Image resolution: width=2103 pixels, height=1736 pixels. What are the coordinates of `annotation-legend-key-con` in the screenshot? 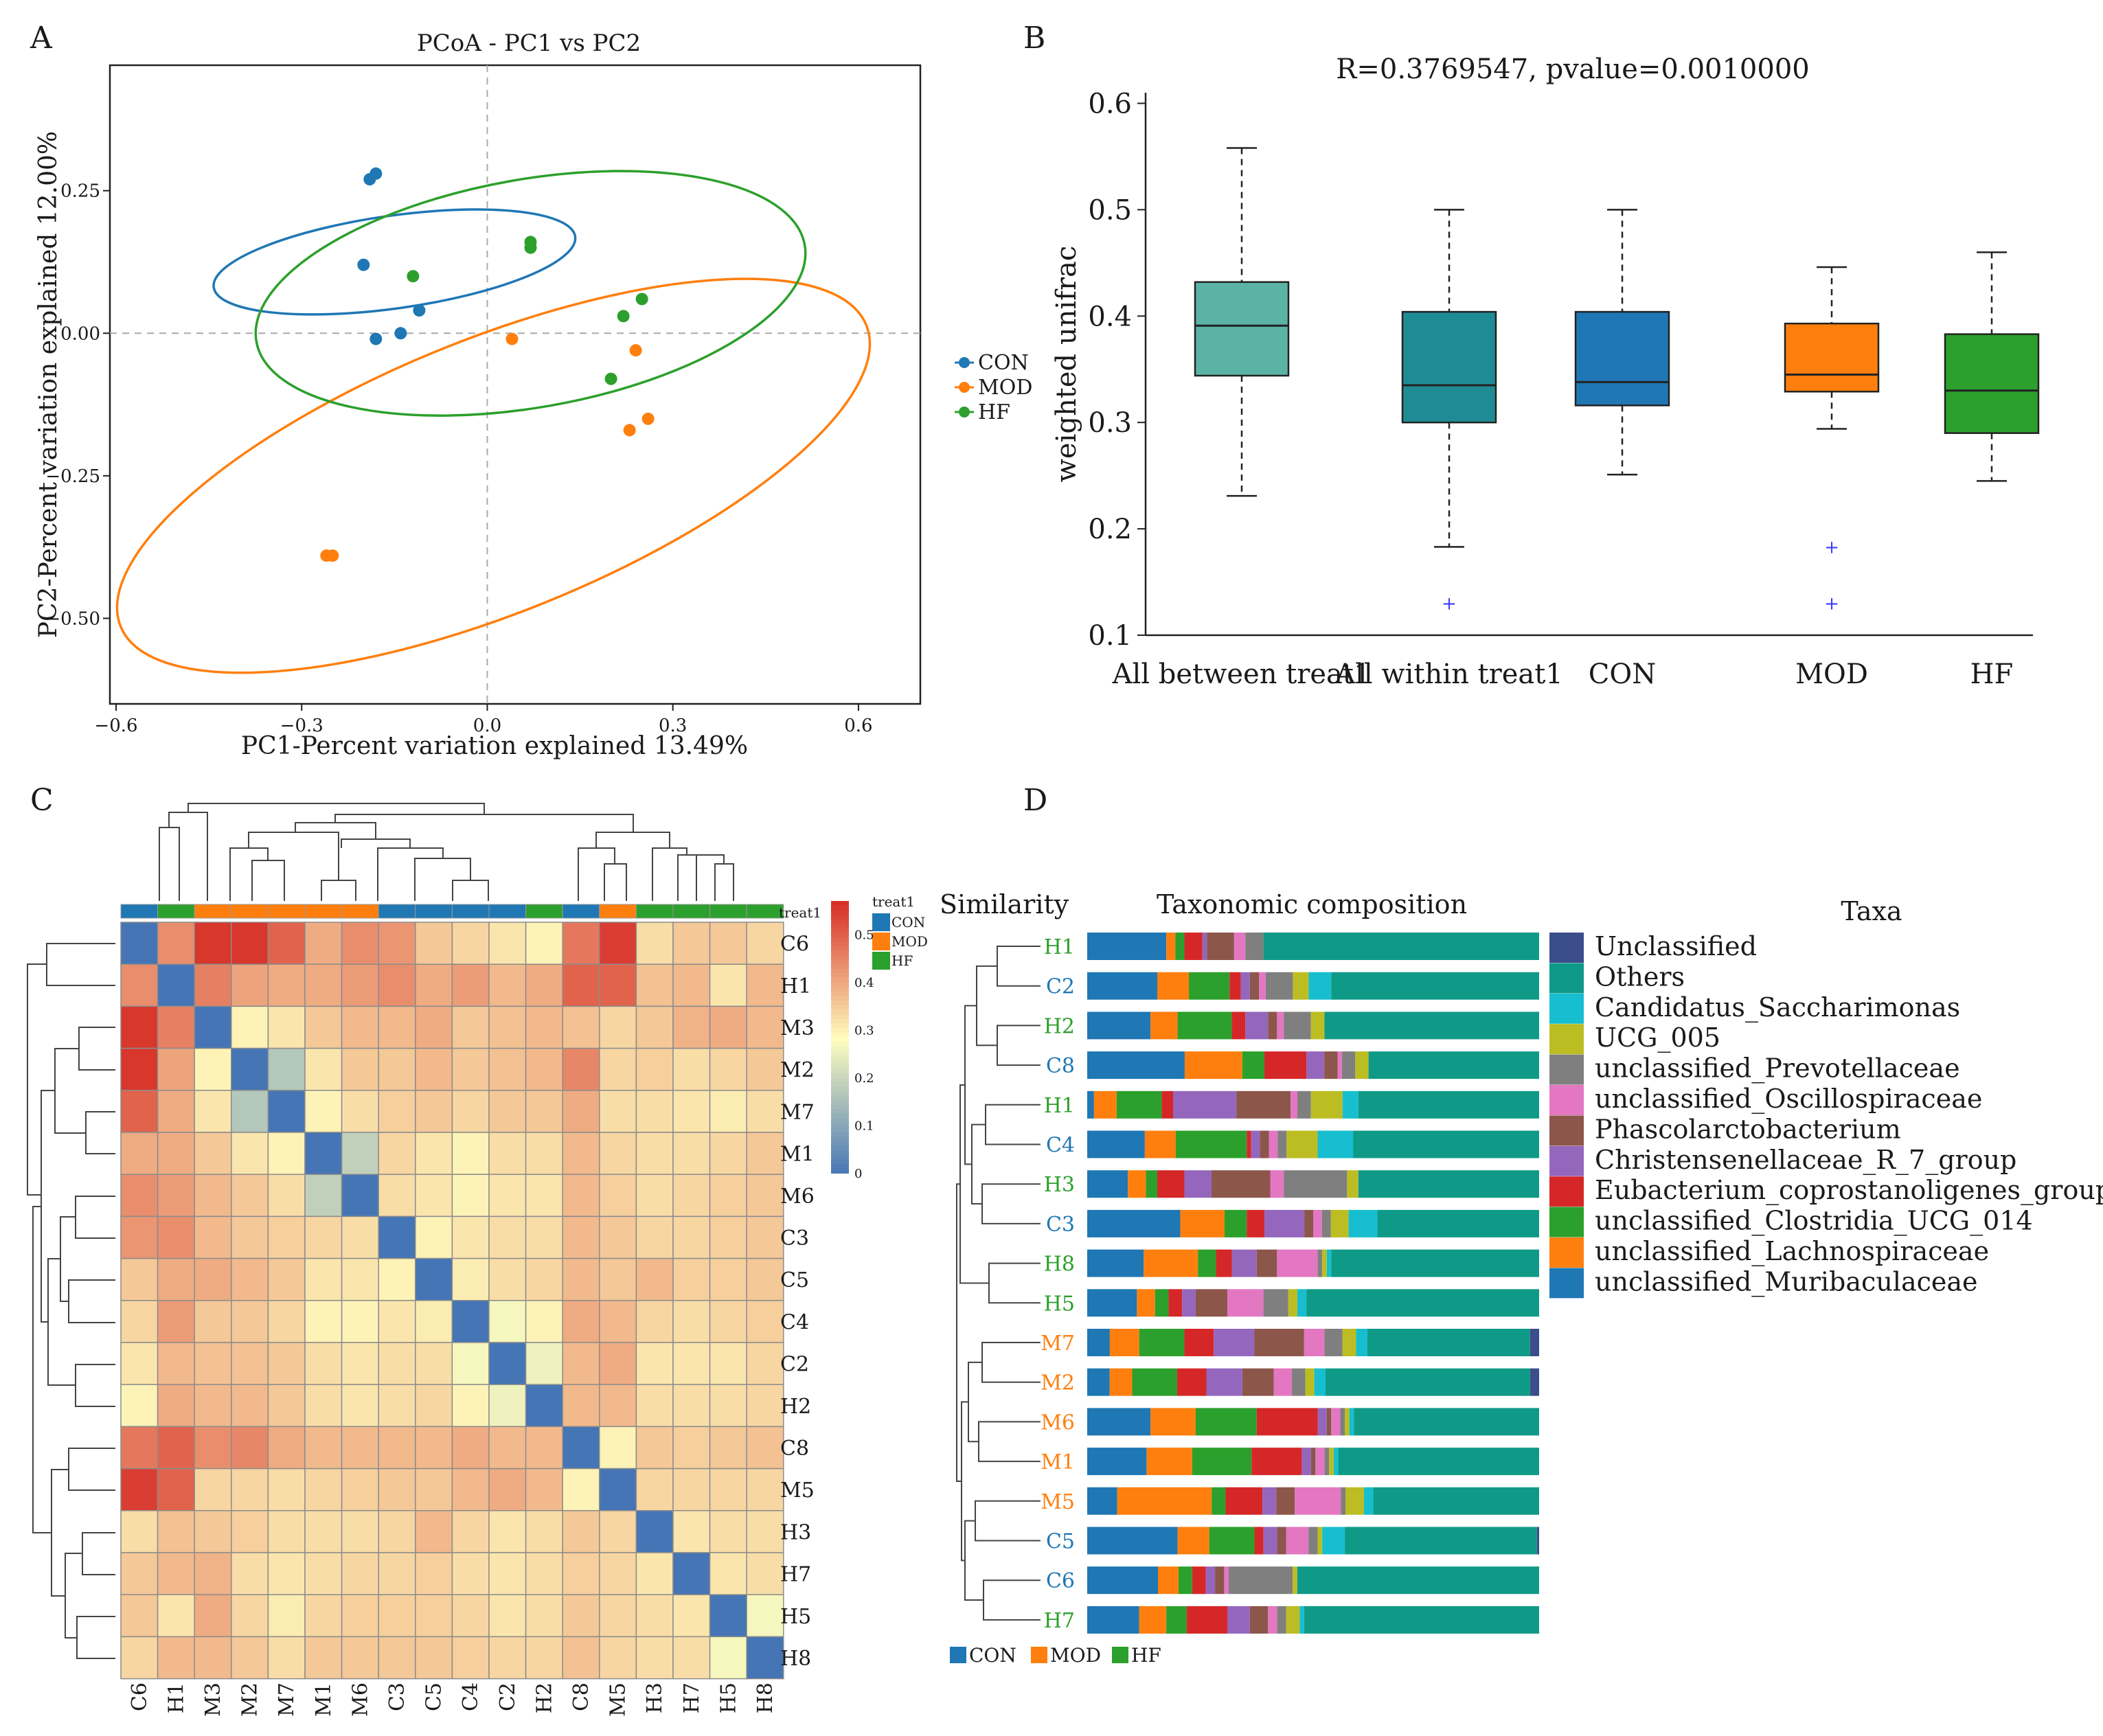 It's located at (881, 922).